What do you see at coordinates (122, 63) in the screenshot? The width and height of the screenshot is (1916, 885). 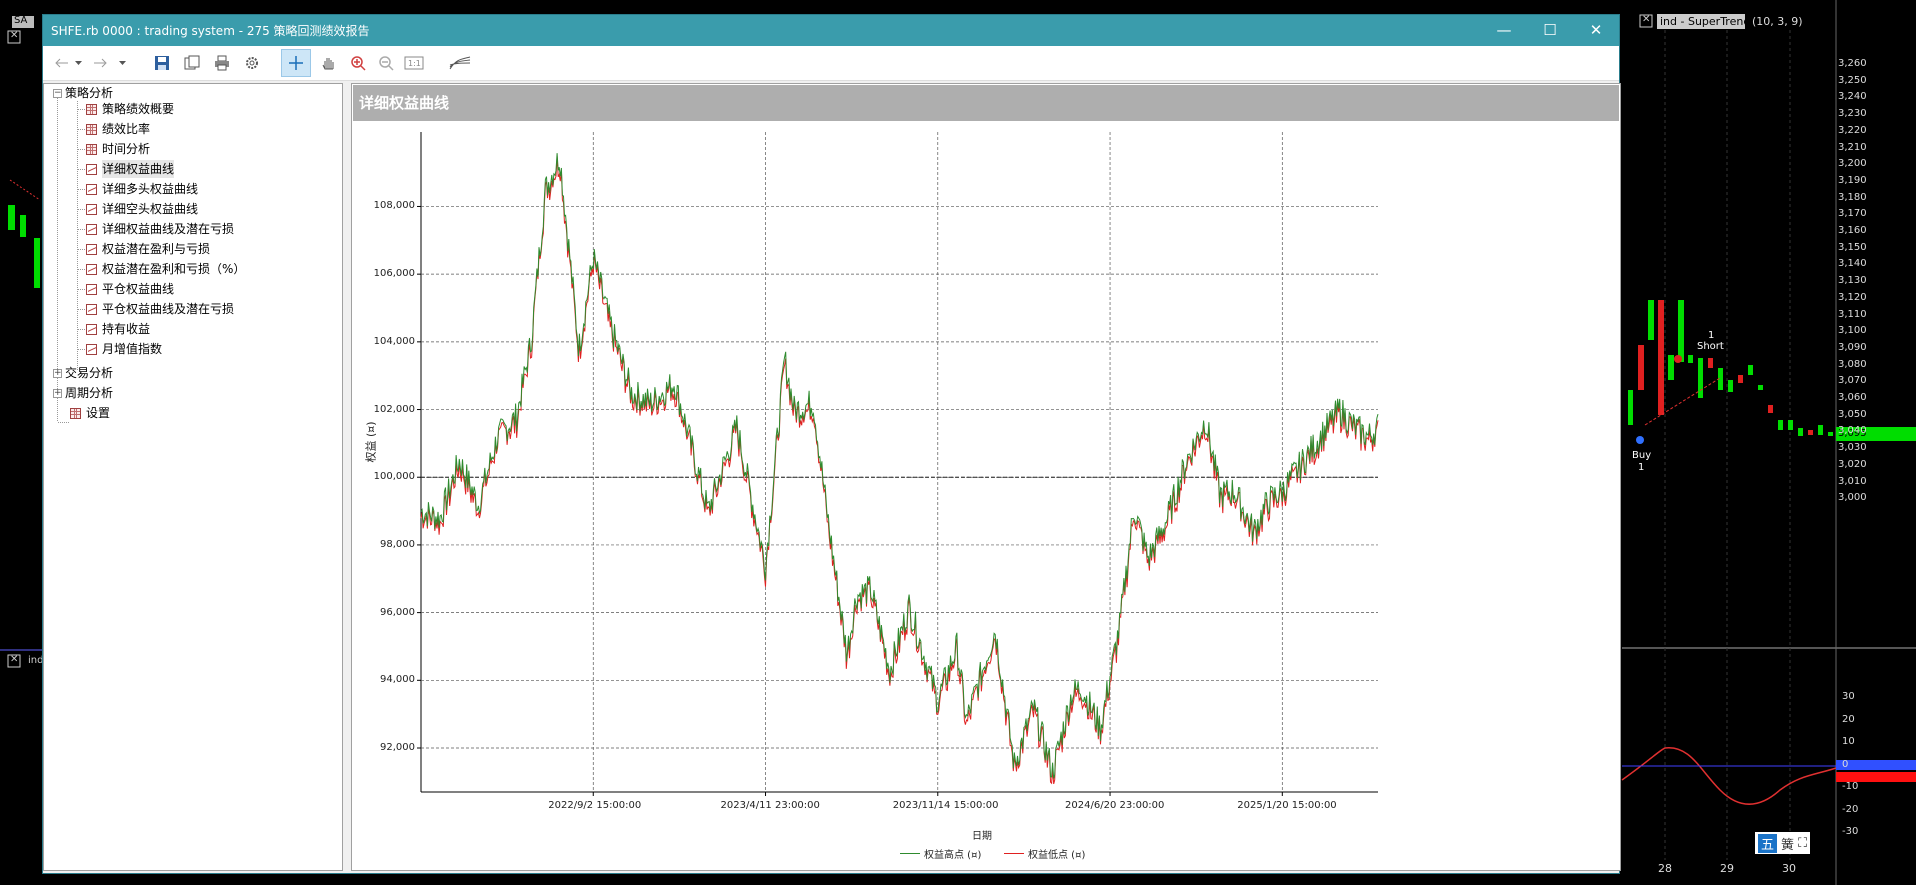 I see `forward-dropdown-icon` at bounding box center [122, 63].